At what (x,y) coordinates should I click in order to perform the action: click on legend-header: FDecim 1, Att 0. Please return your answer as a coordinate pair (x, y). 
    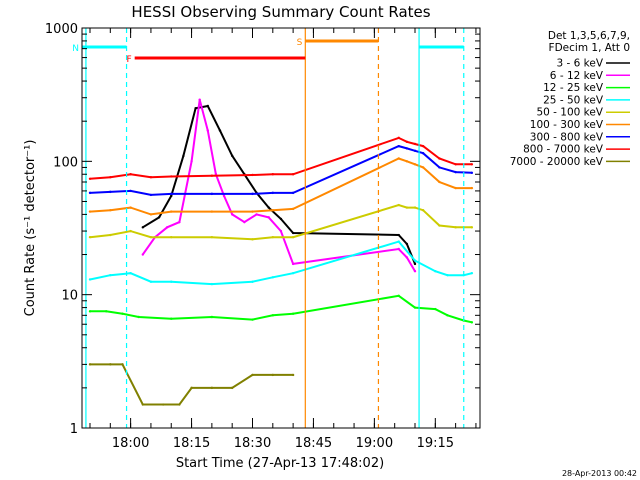
    Looking at the image, I should click on (589, 48).